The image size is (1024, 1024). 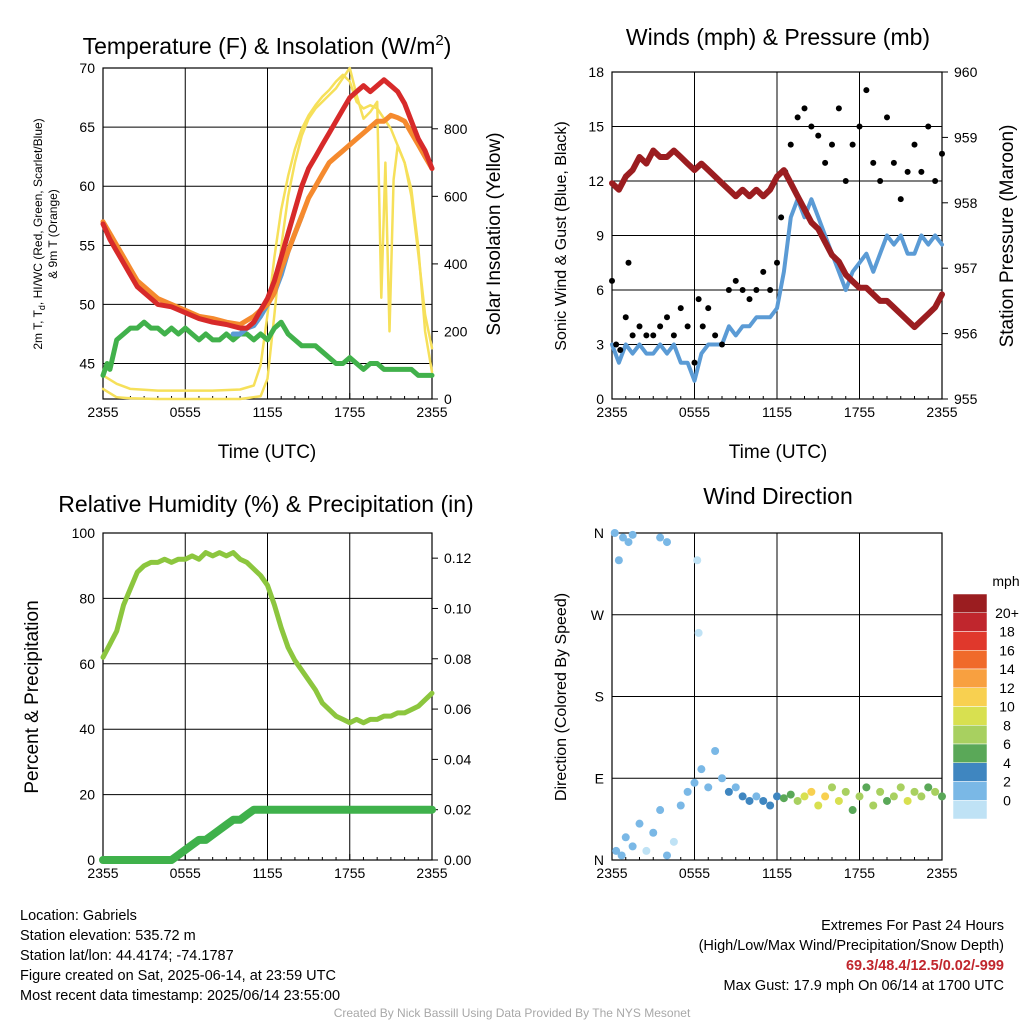 I want to click on y-right-tick-label-3: 0.08, so click(x=457, y=659).